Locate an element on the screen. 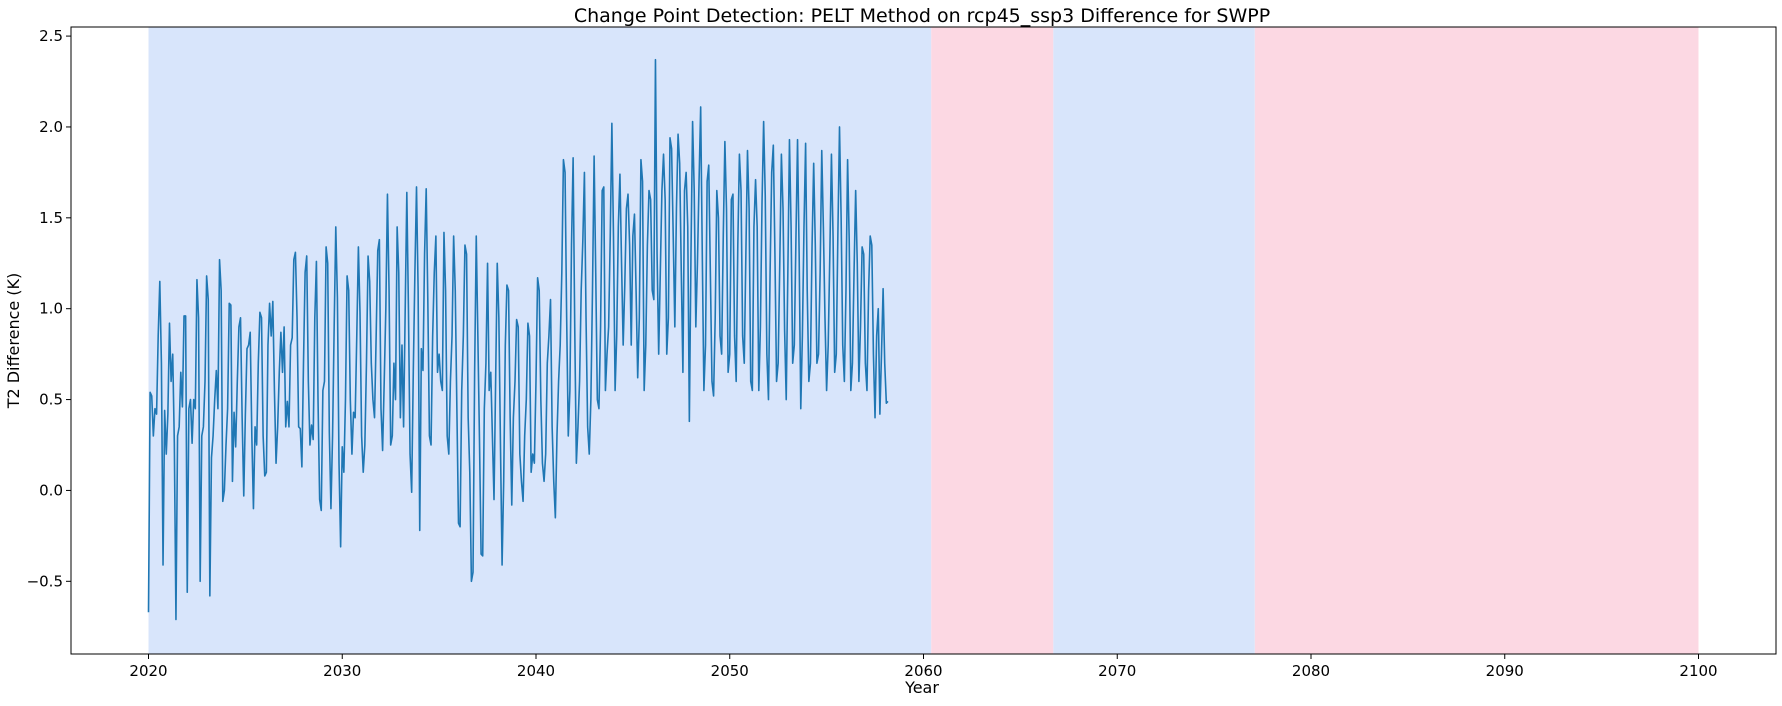 Image resolution: width=1782 pixels, height=706 pixels. y-tick-label: 0.5 is located at coordinates (51, 400).